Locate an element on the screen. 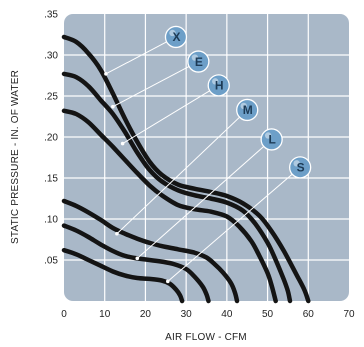 This screenshot has width=364, height=347. leader-dot-e is located at coordinates (113, 106).